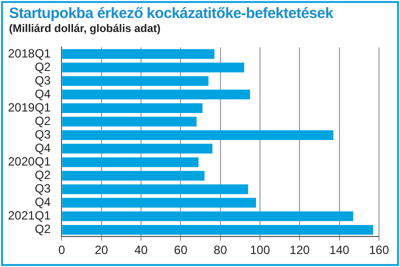 This screenshot has width=400, height=267. What do you see at coordinates (379, 250) in the screenshot?
I see `x-tick-label: 160` at bounding box center [379, 250].